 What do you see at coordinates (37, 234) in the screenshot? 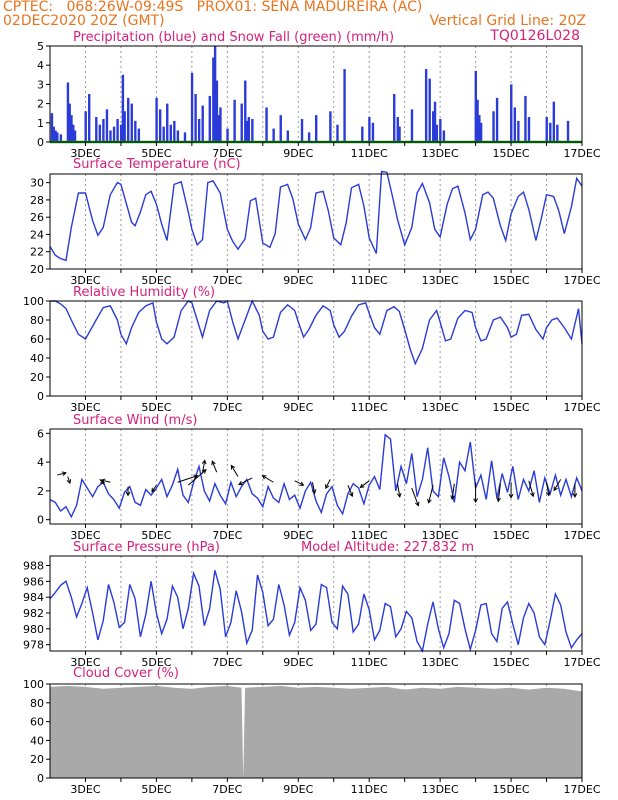
I see `temperature-y-tick-label: 24` at bounding box center [37, 234].